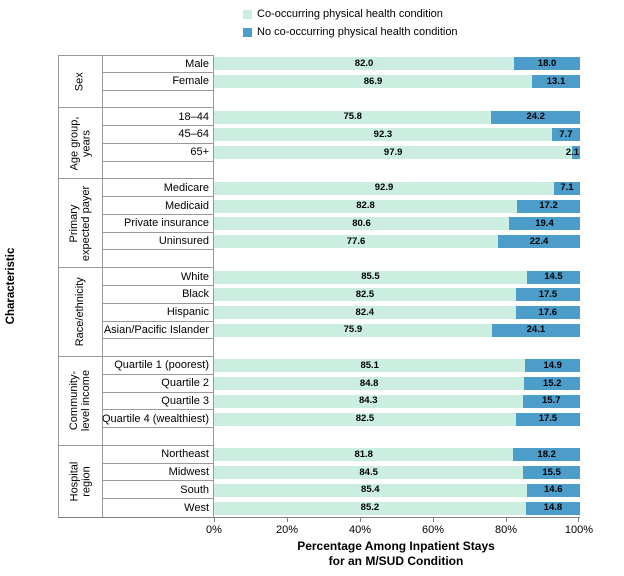  I want to click on segment-no-co-occurring: 14.8, so click(552, 508).